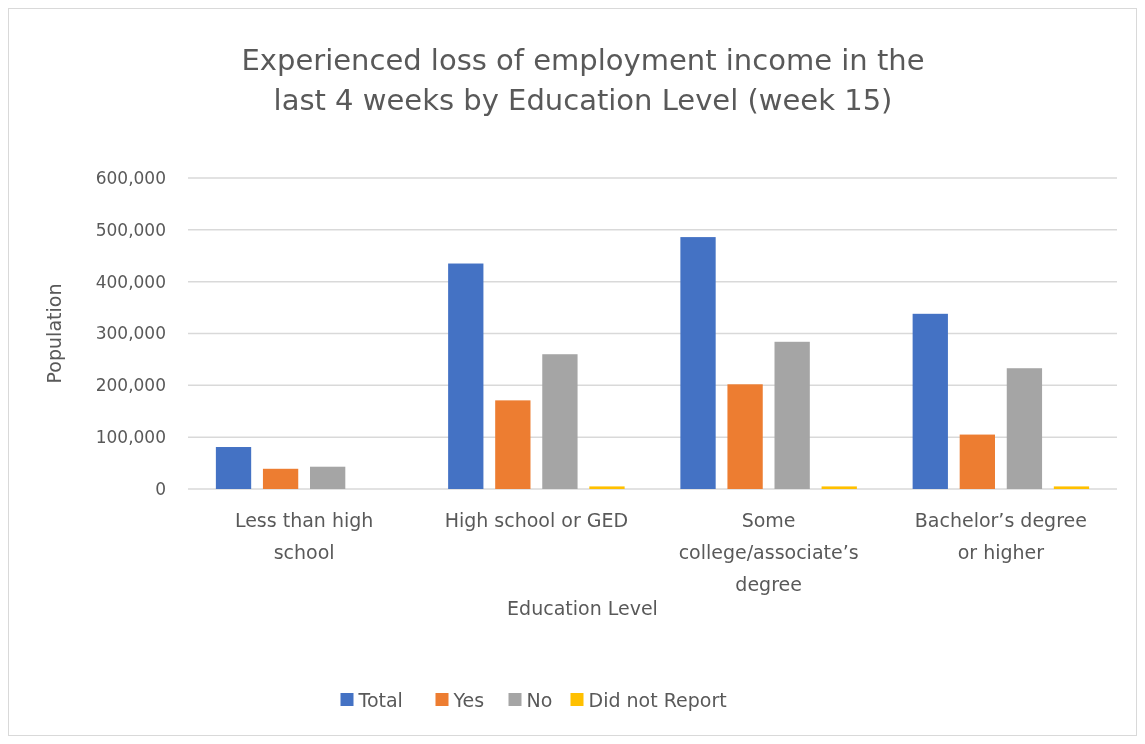  What do you see at coordinates (304, 536) in the screenshot?
I see `x-tick-label: Less than high school` at bounding box center [304, 536].